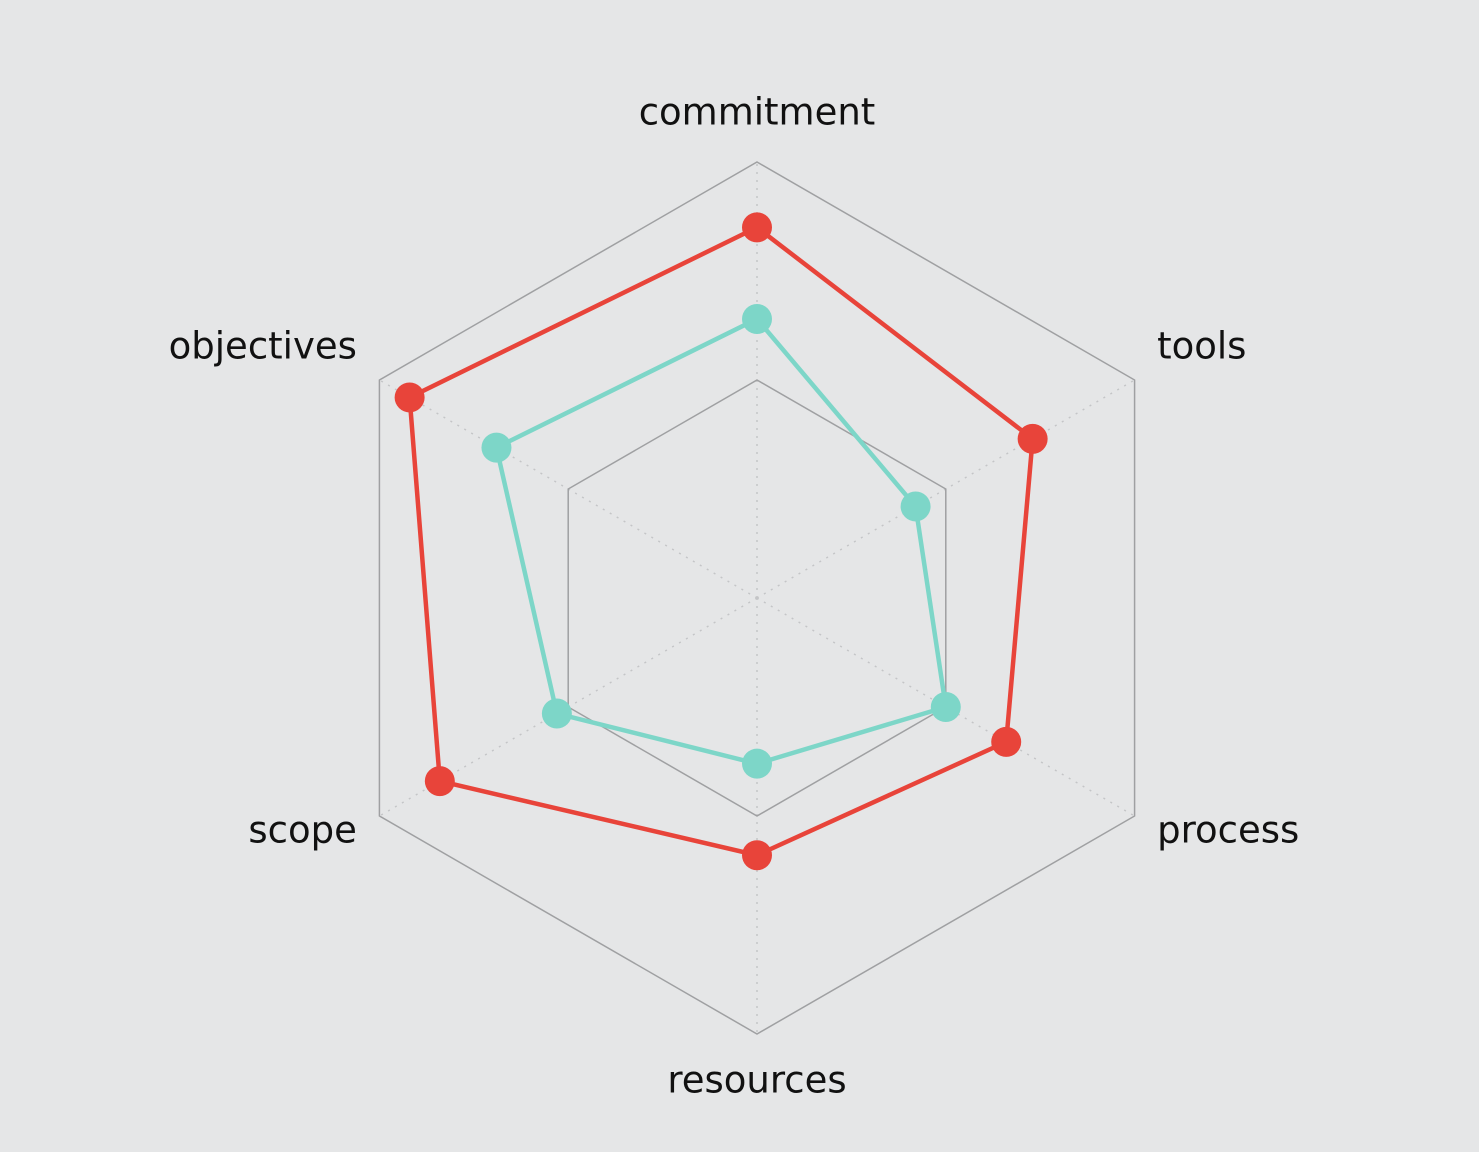 This screenshot has width=1479, height=1152. What do you see at coordinates (1201, 346) in the screenshot?
I see `axis-label: tools` at bounding box center [1201, 346].